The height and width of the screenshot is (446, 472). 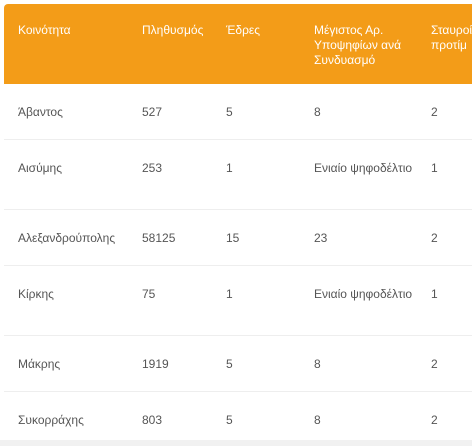 I want to click on cell-seats: 15, so click(x=233, y=238).